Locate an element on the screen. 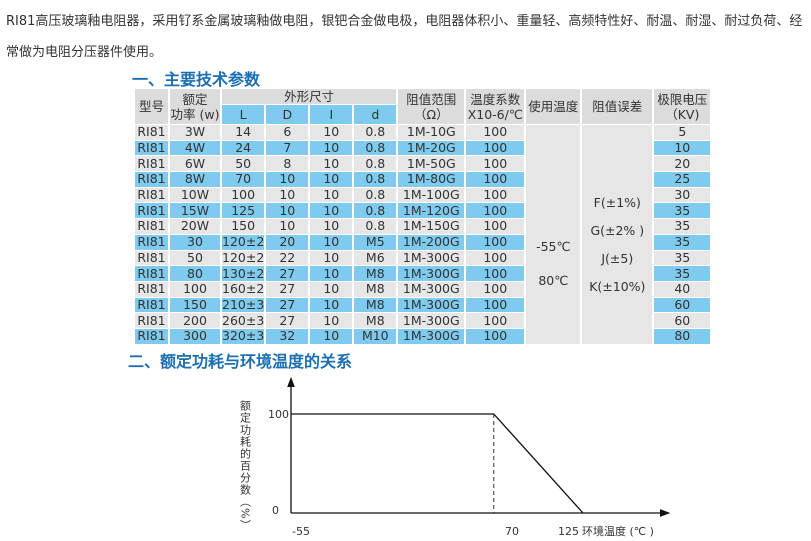 This screenshot has width=811, height=541. table-cell: 25 is located at coordinates (682, 179).